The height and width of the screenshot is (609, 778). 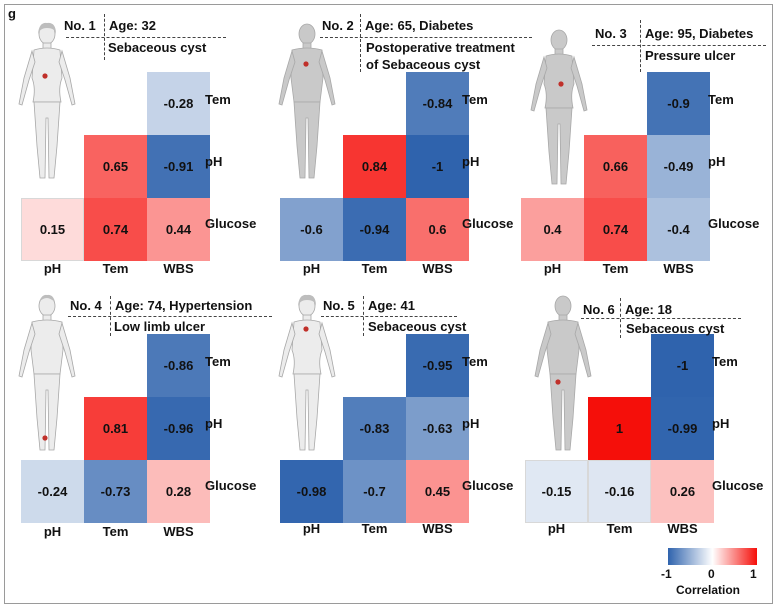 What do you see at coordinates (619, 491) in the screenshot?
I see `heat-cell: -0.16` at bounding box center [619, 491].